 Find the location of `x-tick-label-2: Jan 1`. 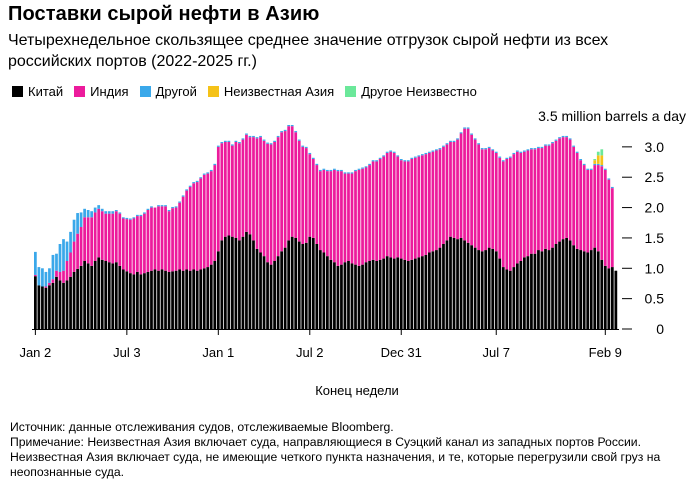

x-tick-label-2: Jan 1 is located at coordinates (218, 352).